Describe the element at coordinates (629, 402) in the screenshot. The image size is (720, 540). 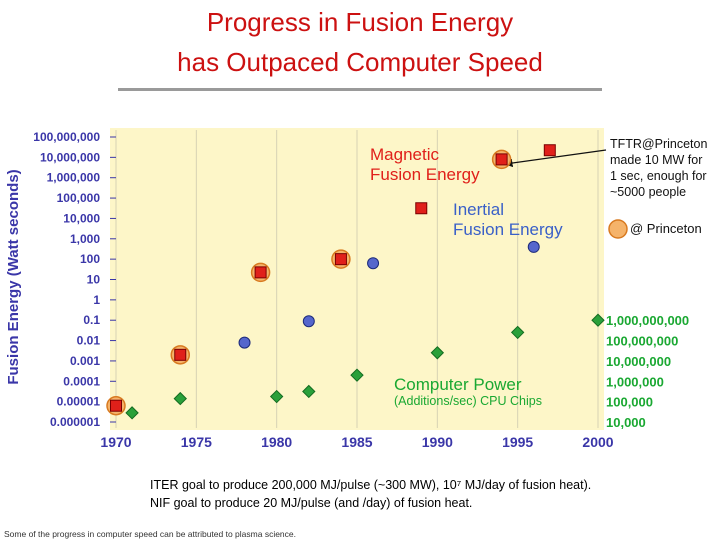
I see `right-tick-label: 100,000` at that location.